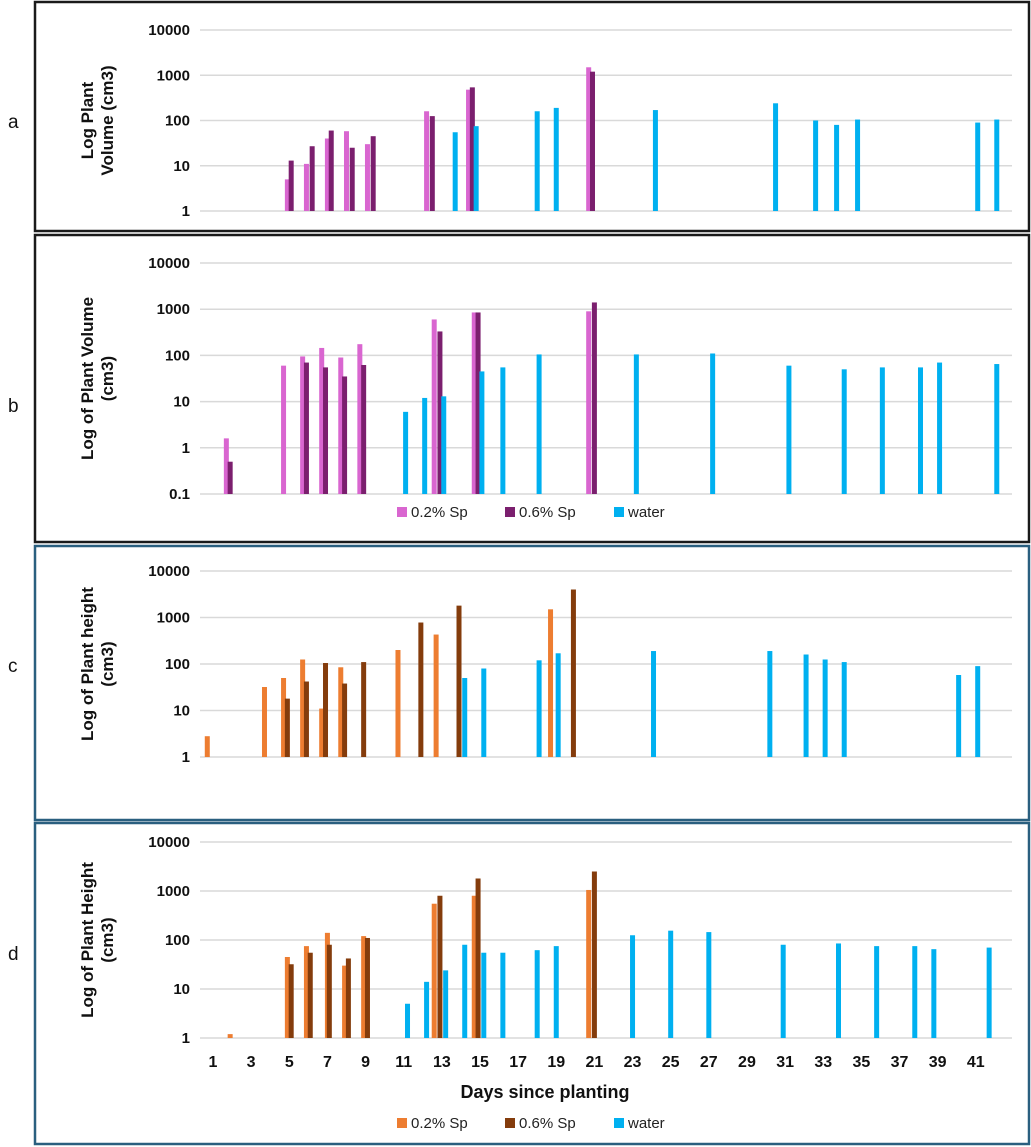  Describe the element at coordinates (633, 1062) in the screenshot. I see `x-tick-label: 23` at that location.